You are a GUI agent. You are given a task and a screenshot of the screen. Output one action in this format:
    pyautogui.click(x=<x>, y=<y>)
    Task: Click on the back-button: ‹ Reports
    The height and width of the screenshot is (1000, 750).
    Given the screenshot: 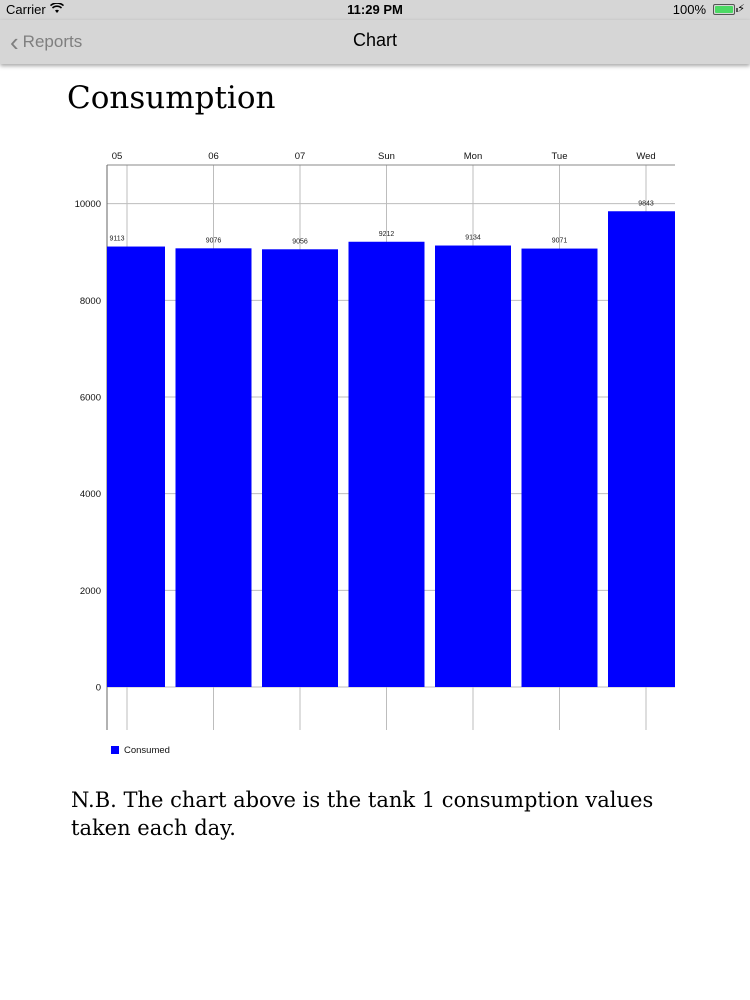 What is the action you would take?
    pyautogui.click(x=46, y=42)
    